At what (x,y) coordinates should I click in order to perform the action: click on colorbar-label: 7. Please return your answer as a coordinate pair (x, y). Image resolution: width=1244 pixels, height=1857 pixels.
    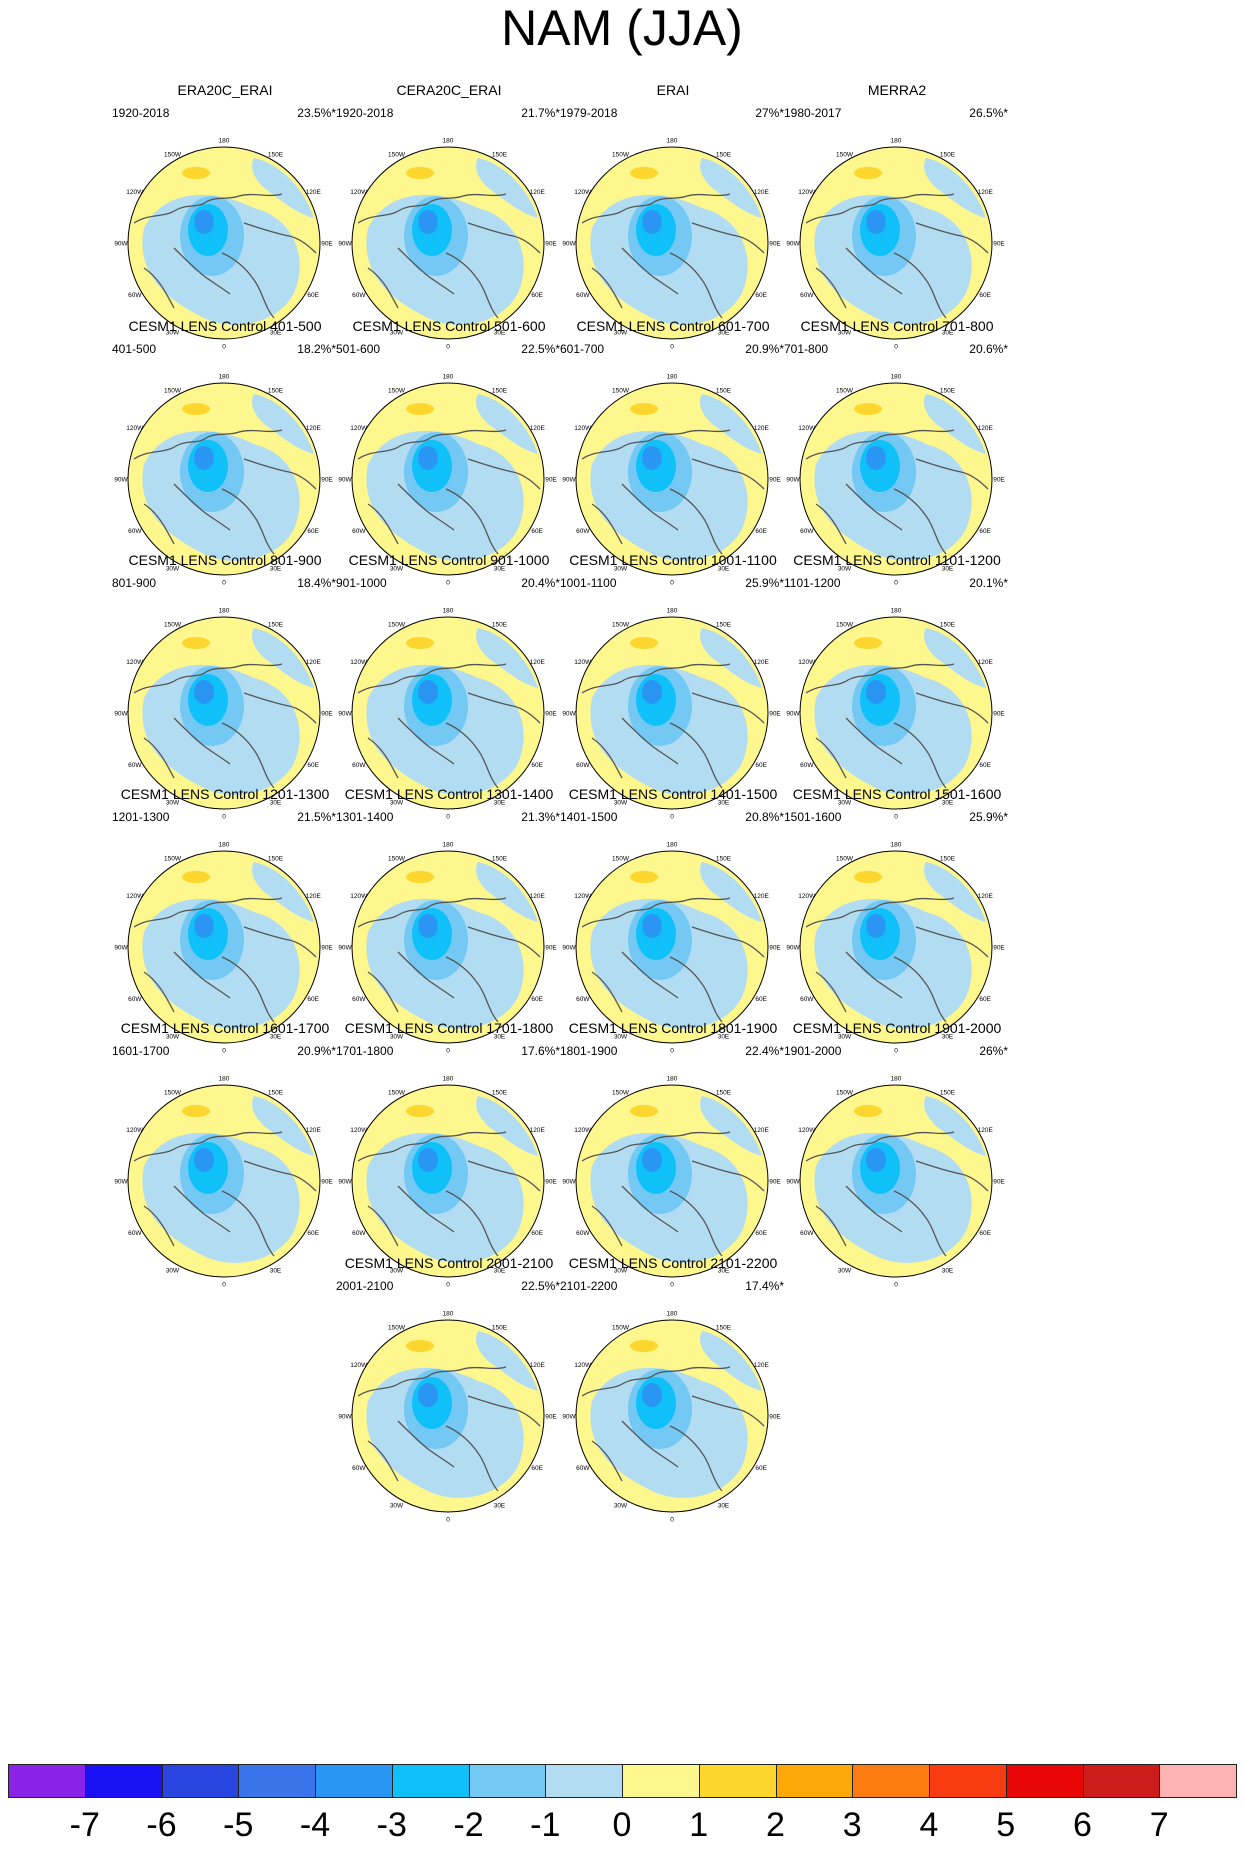
    Looking at the image, I should click on (1159, 1825).